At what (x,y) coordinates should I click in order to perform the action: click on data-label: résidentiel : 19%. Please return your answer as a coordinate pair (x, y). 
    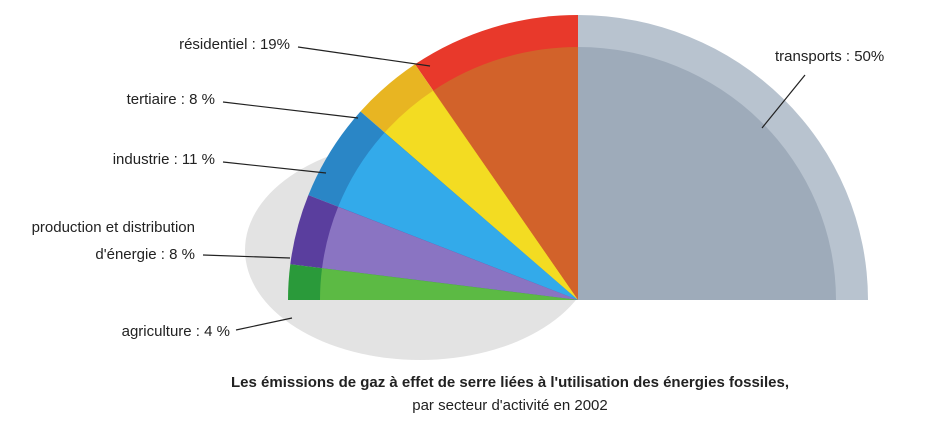
    Looking at the image, I should click on (234, 44).